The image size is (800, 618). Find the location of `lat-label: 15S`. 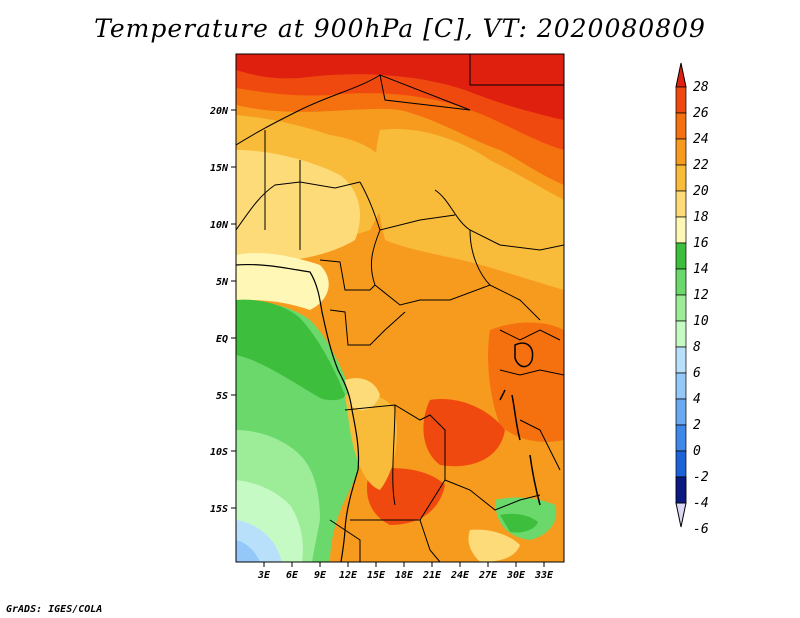

lat-label: 15S is located at coordinates (219, 509).